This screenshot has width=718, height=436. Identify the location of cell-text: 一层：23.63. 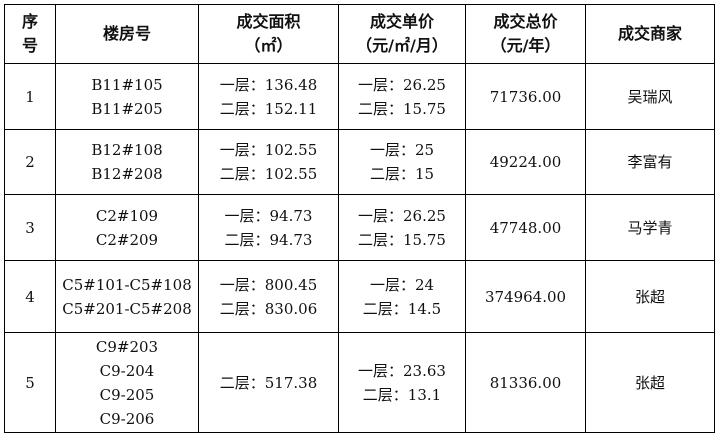
(402, 370).